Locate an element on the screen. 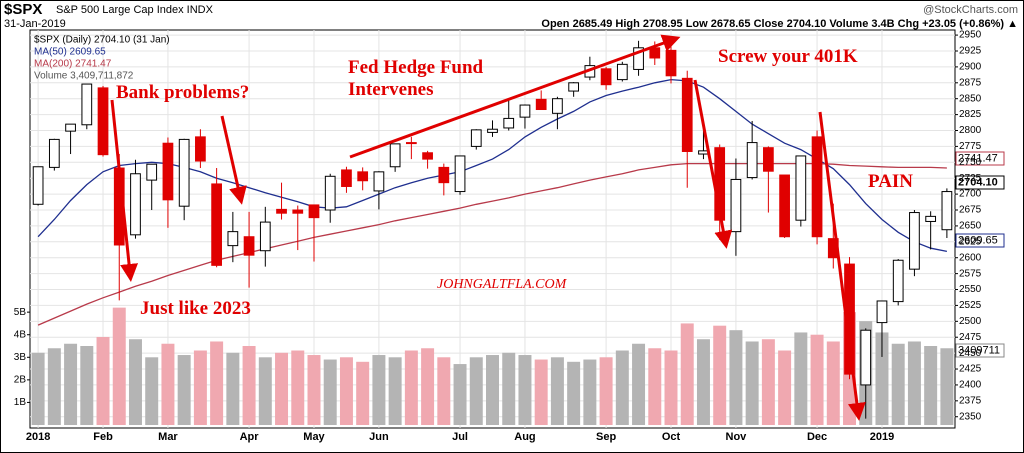  annotation: PAIN is located at coordinates (890, 181).